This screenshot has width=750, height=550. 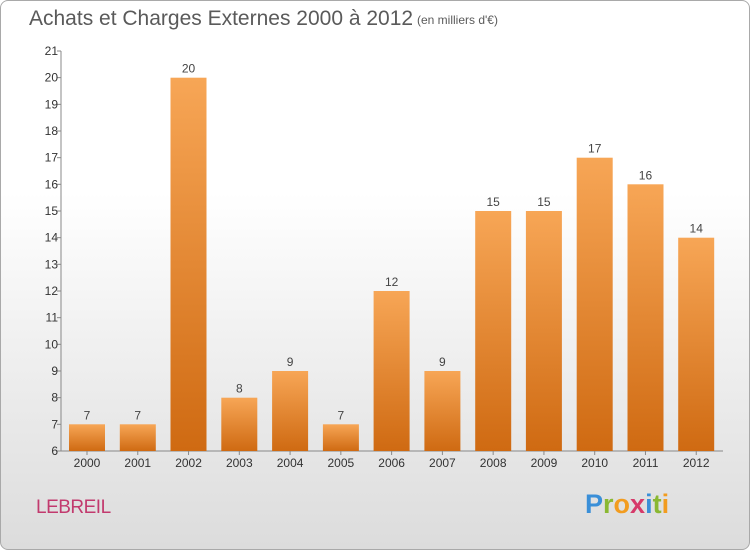 What do you see at coordinates (638, 504) in the screenshot?
I see `logo-letter: x` at bounding box center [638, 504].